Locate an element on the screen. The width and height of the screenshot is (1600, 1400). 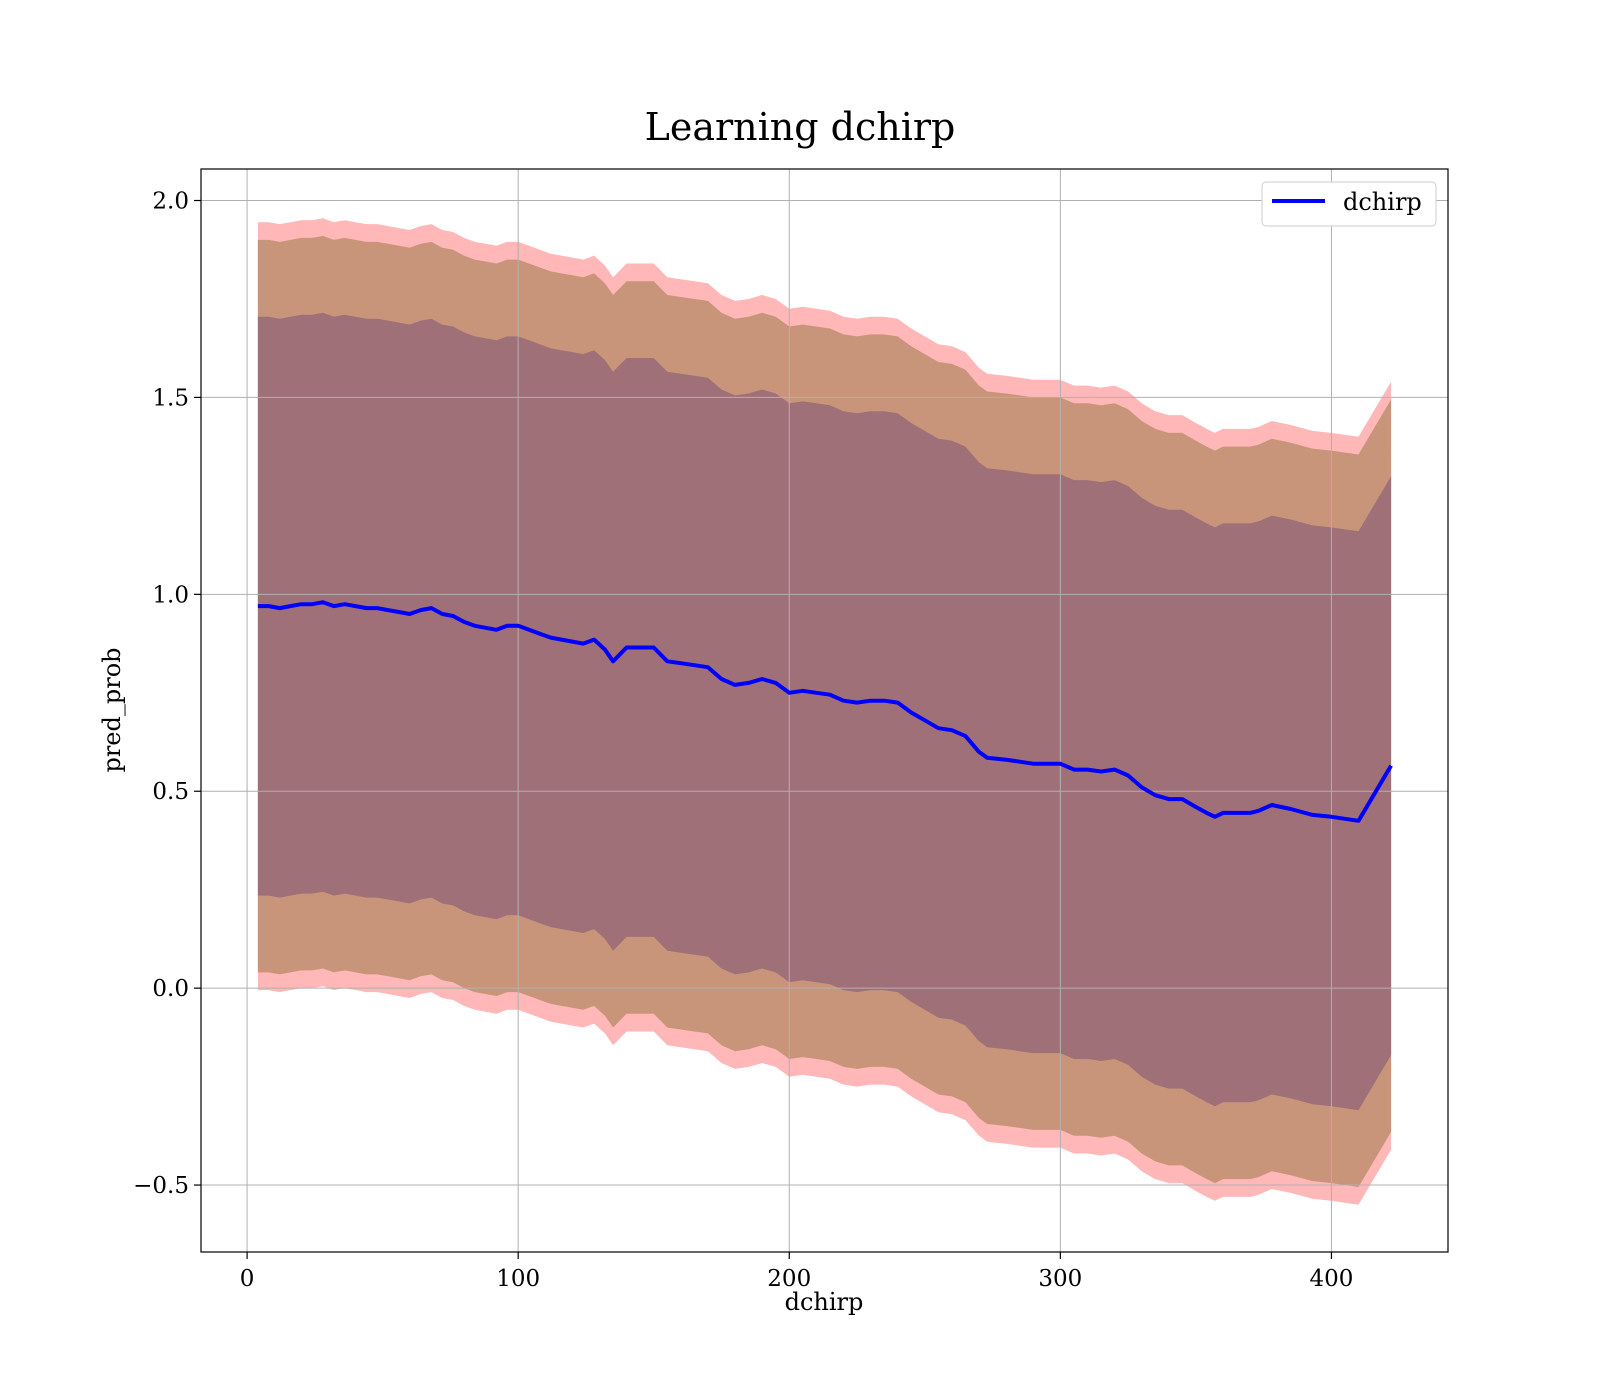
x-tick-label: 400 is located at coordinates (1331, 1279).